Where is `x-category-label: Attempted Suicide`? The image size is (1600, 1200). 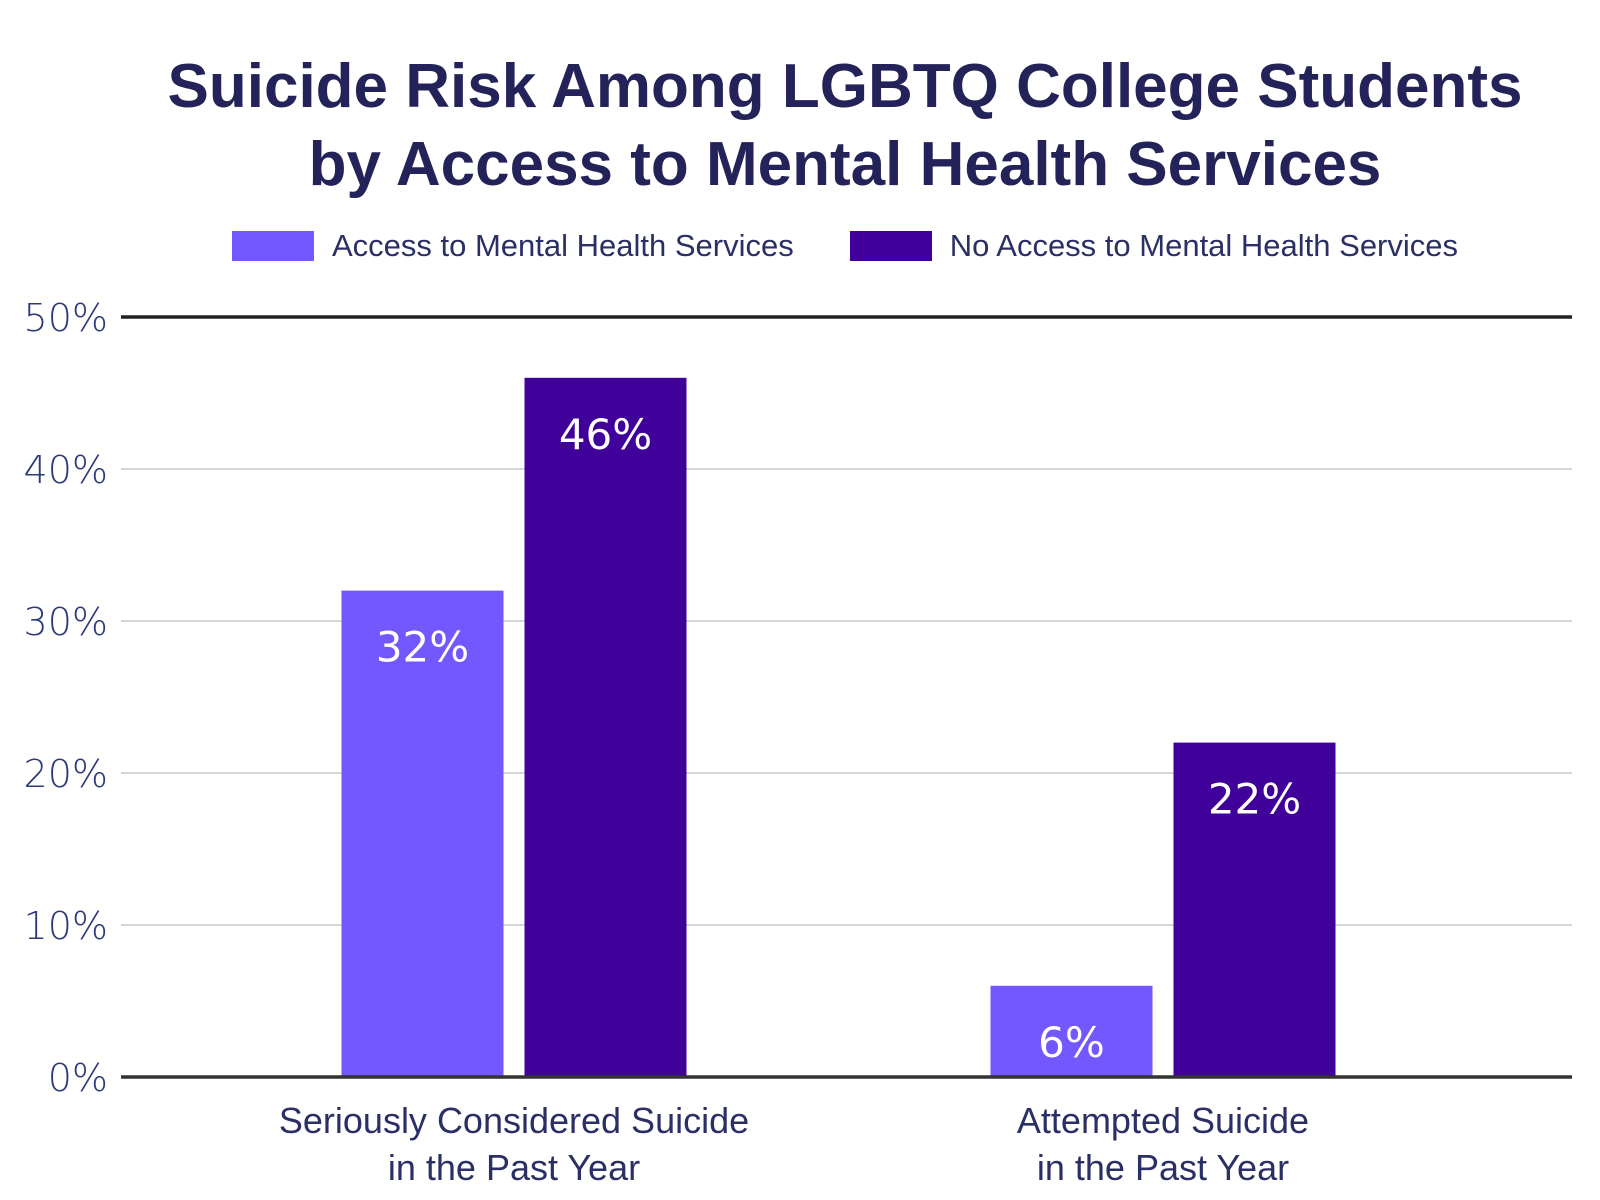
x-category-label: Attempted Suicide is located at coordinates (1163, 1120).